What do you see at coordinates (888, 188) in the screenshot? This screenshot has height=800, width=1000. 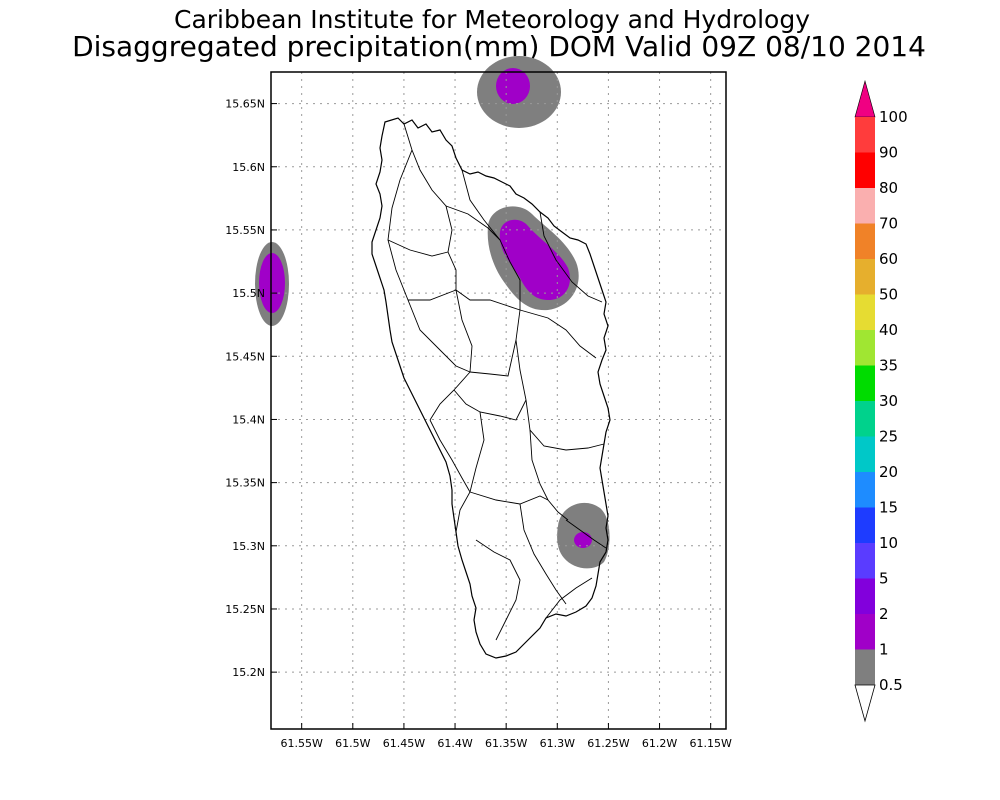 I see `colorbar-level-label: 80` at bounding box center [888, 188].